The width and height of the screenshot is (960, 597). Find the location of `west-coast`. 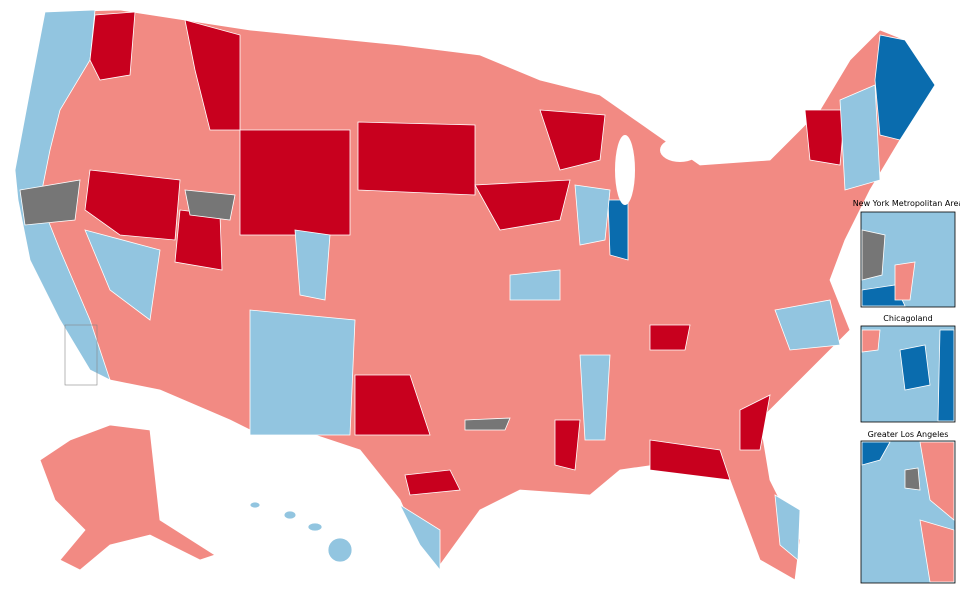

west-coast is located at coordinates (62, 195).